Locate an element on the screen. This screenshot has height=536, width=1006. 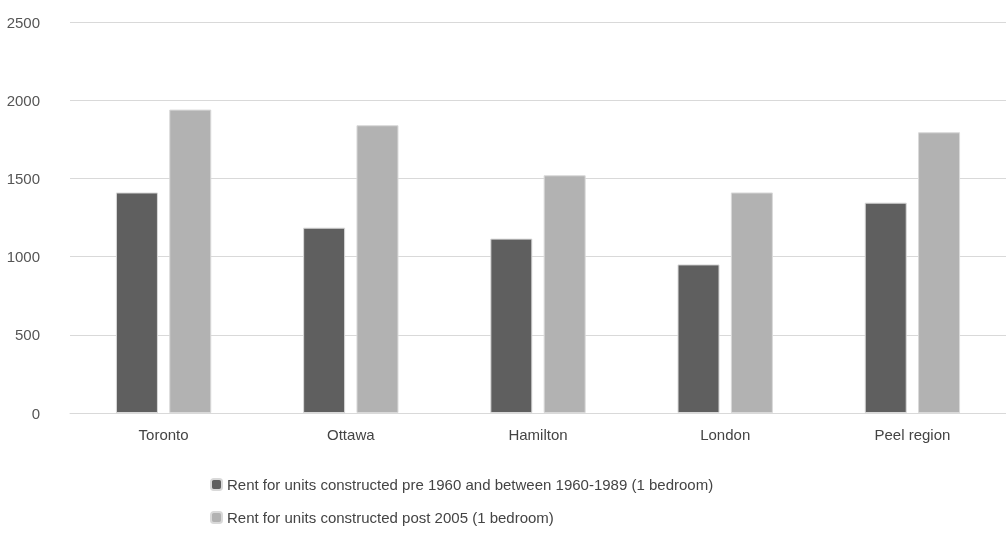
y-tick-label: 0 is located at coordinates (35, 413).